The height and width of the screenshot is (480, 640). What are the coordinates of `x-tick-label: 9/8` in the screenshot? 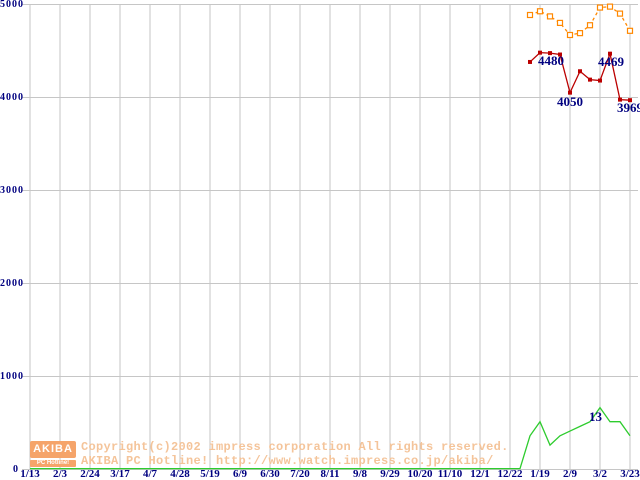 It's located at (360, 474).